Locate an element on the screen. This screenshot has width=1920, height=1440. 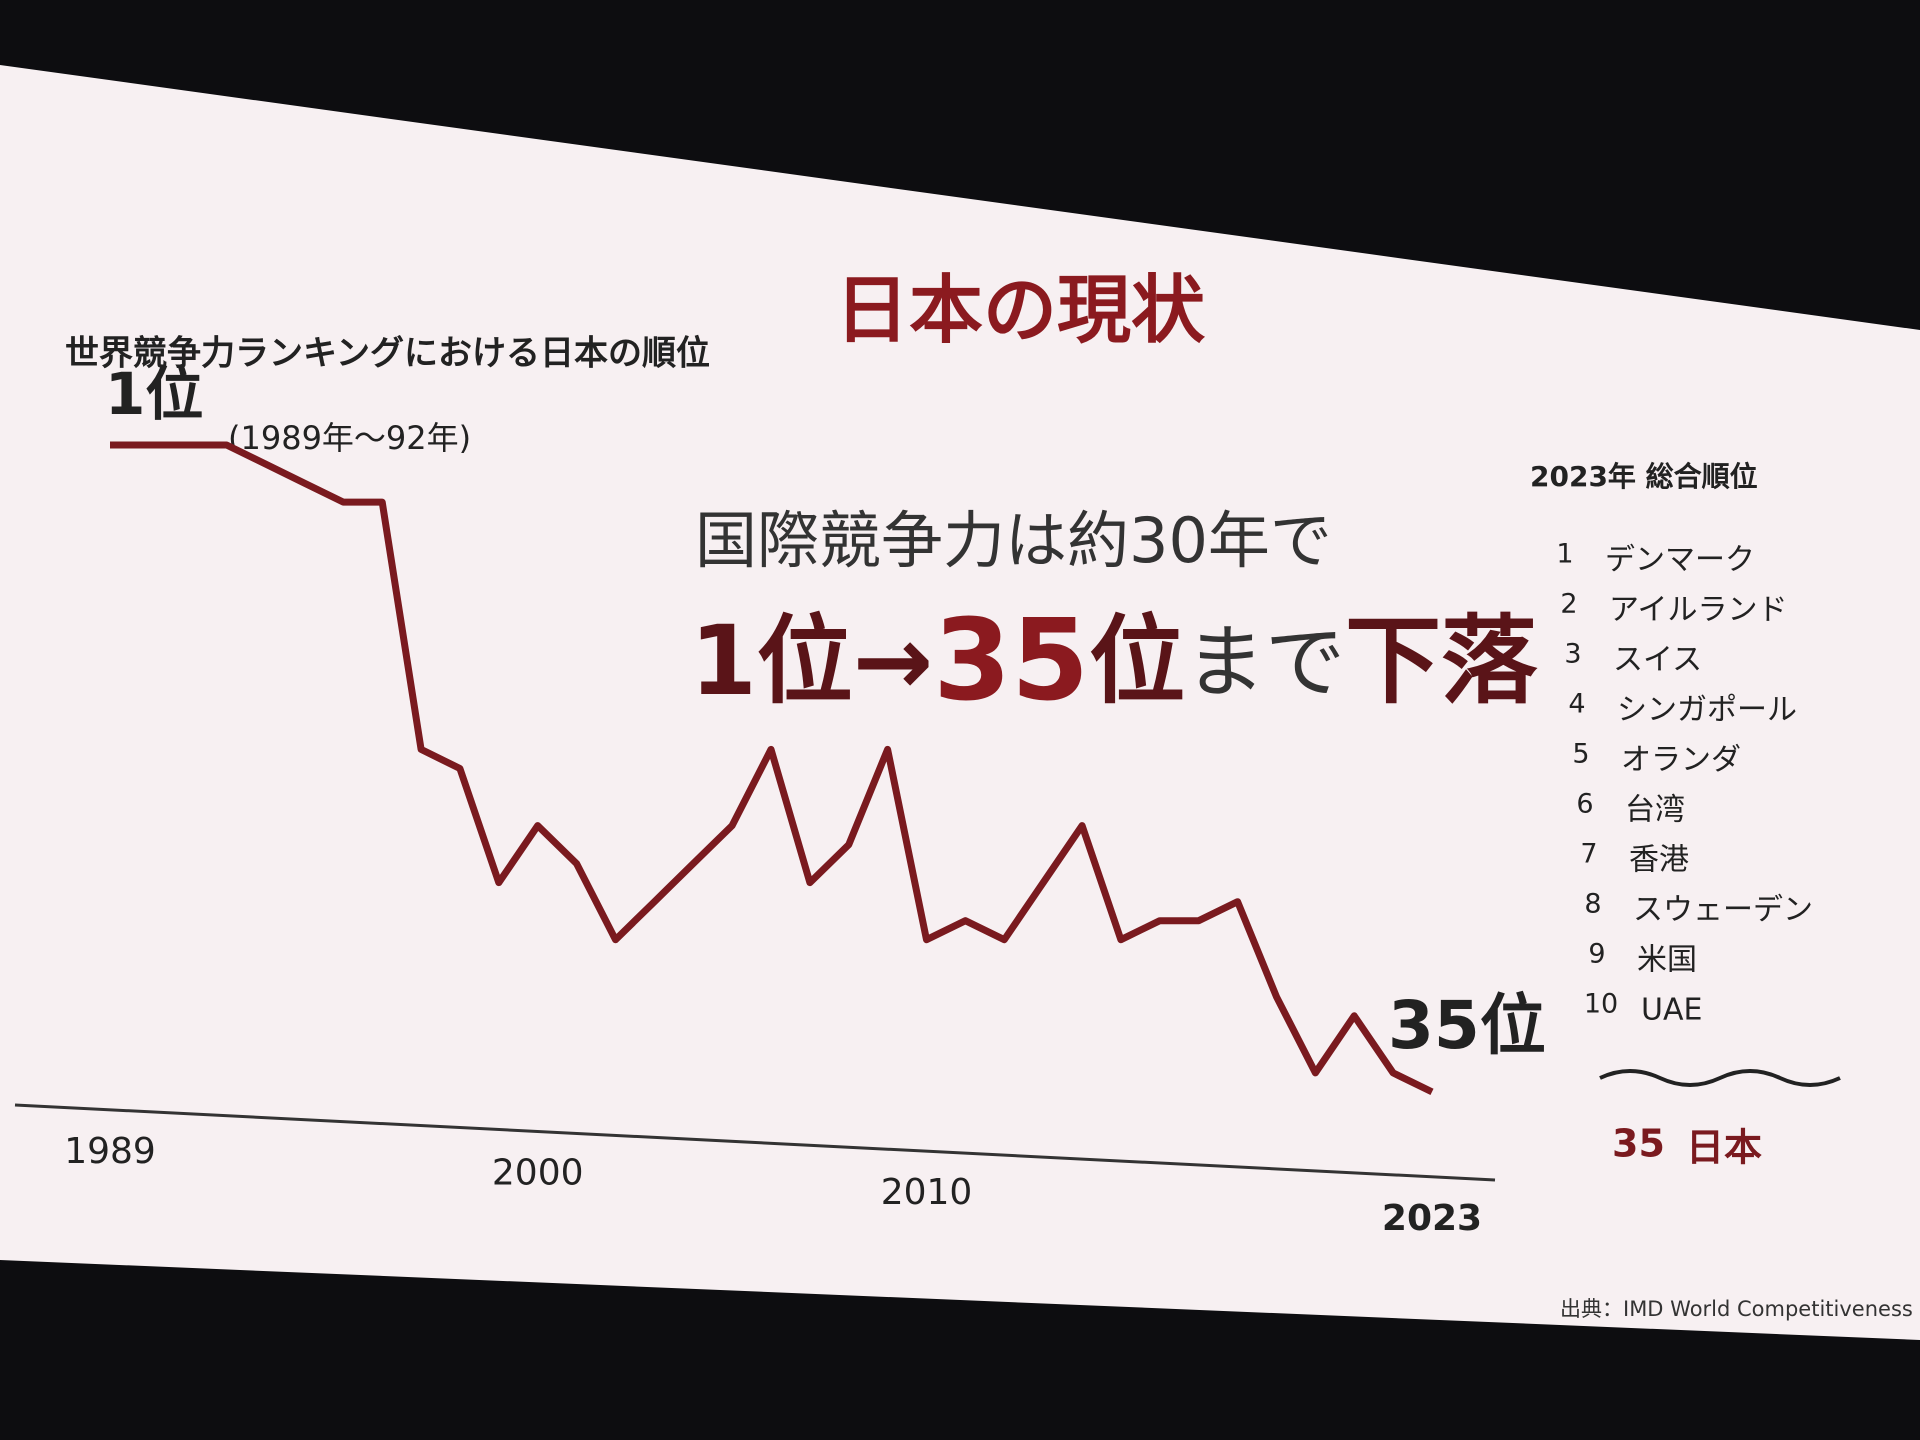
headline-part: 35 is located at coordinates (1011, 661).